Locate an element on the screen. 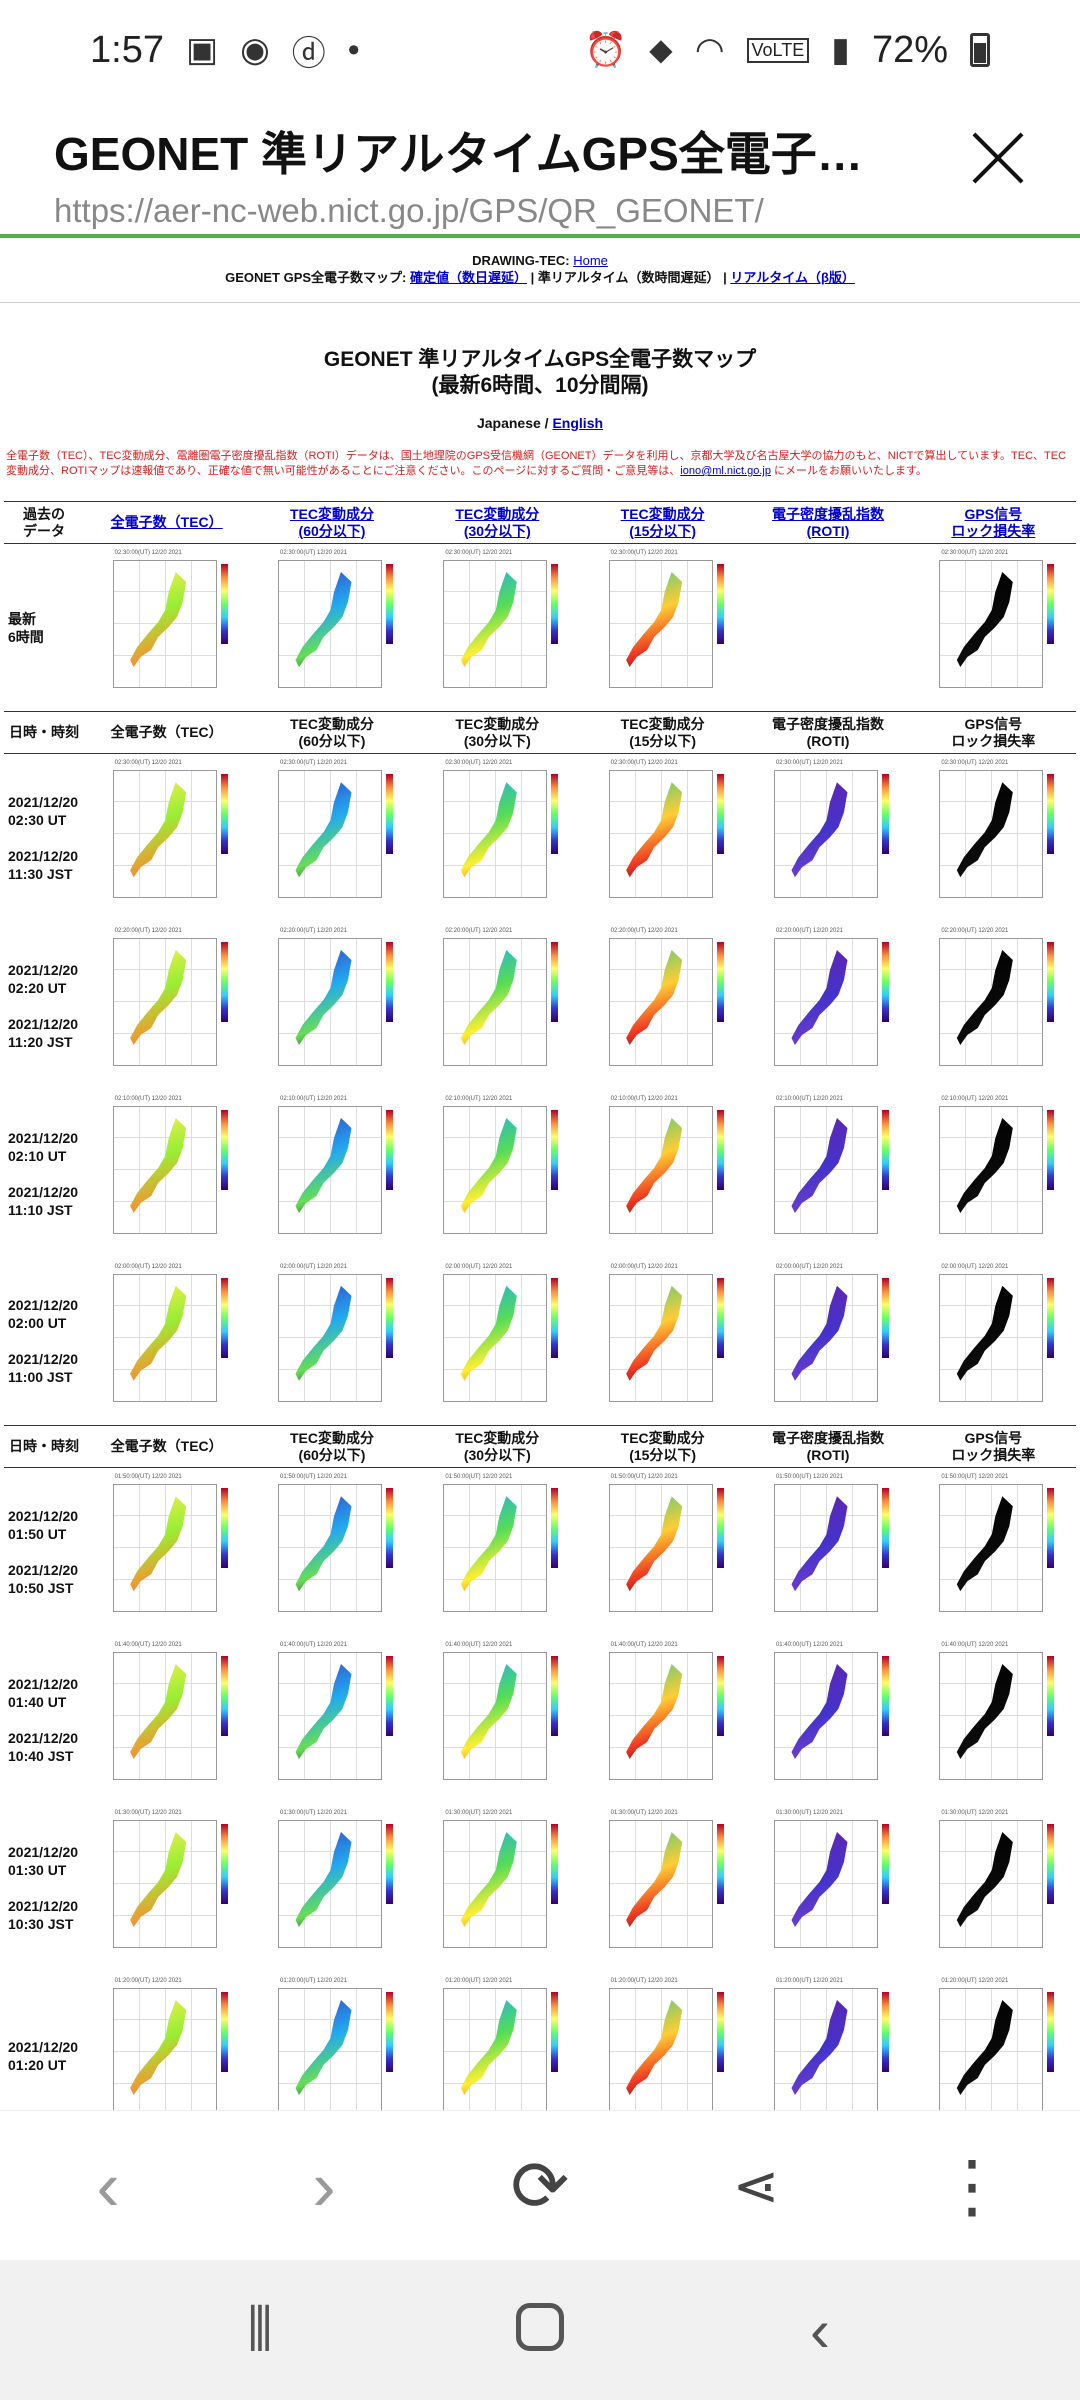 This screenshot has width=1080, height=2400. column-header-link: 全電子数（TEC） is located at coordinates (166, 522).